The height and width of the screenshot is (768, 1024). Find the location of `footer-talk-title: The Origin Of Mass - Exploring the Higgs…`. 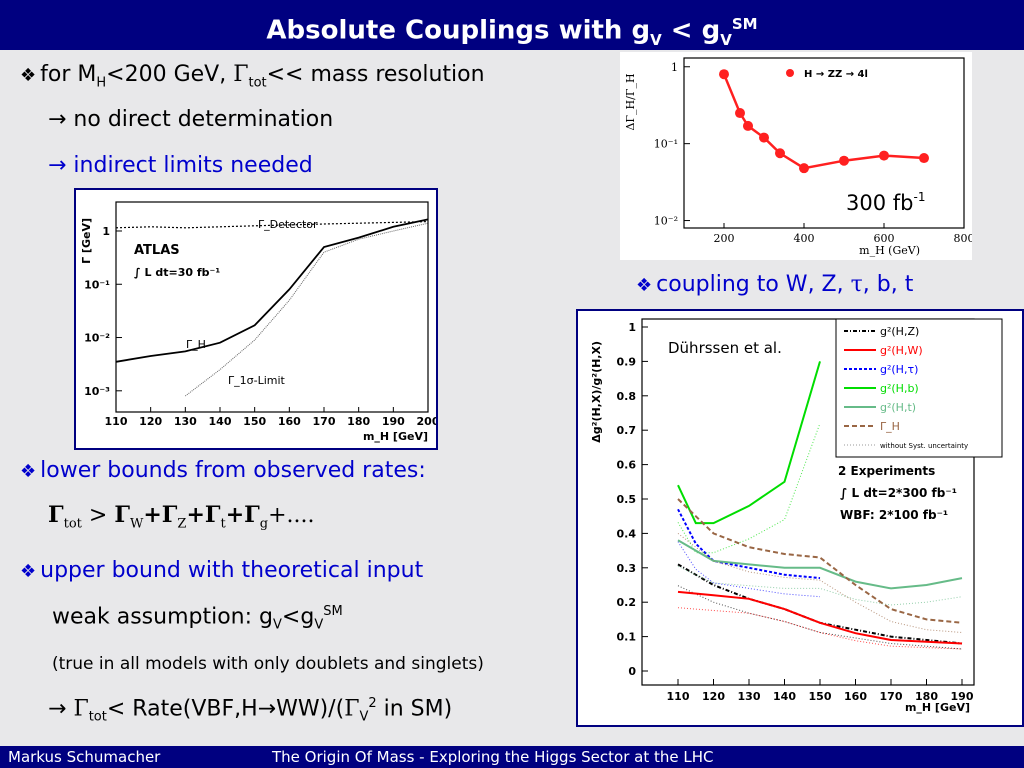

footer-talk-title: The Origin Of Mass - Exploring the Higgs… is located at coordinates (493, 757).